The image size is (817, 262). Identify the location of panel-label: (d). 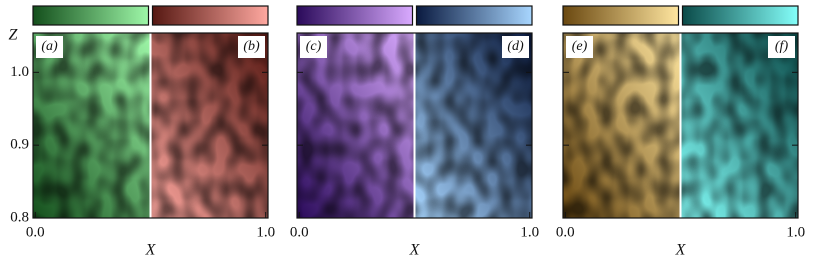
(515, 46).